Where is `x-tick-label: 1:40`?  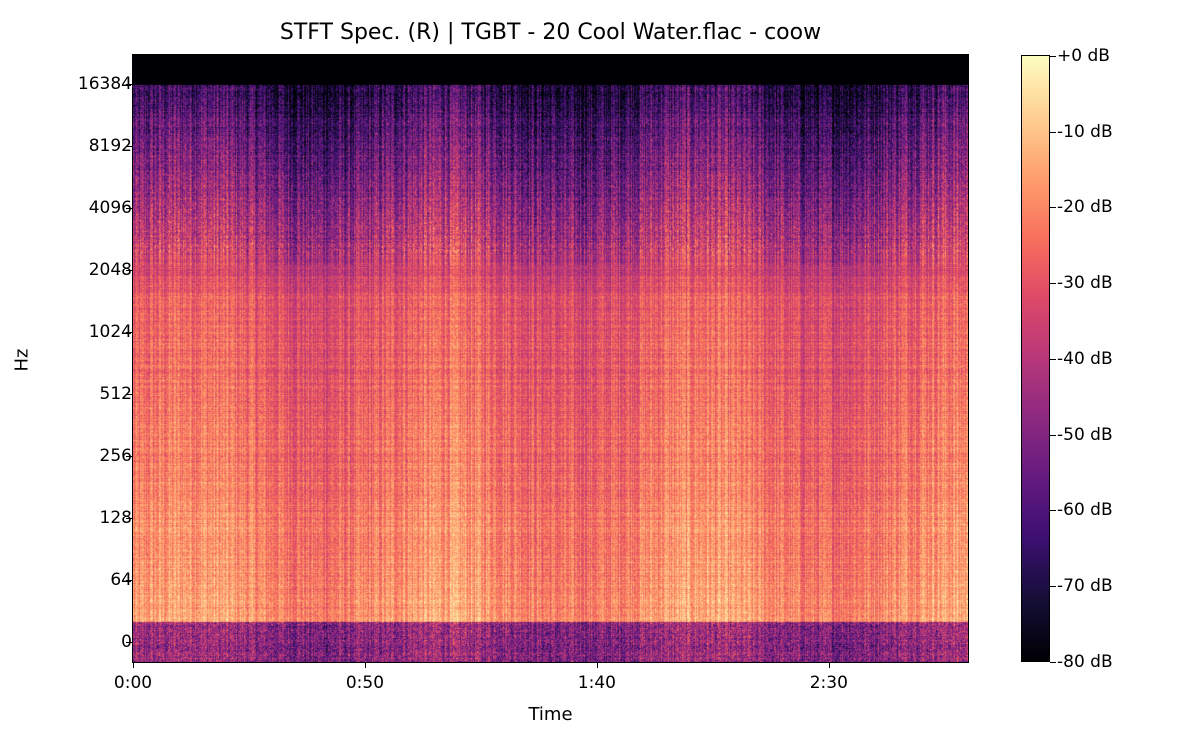 x-tick-label: 1:40 is located at coordinates (596, 683).